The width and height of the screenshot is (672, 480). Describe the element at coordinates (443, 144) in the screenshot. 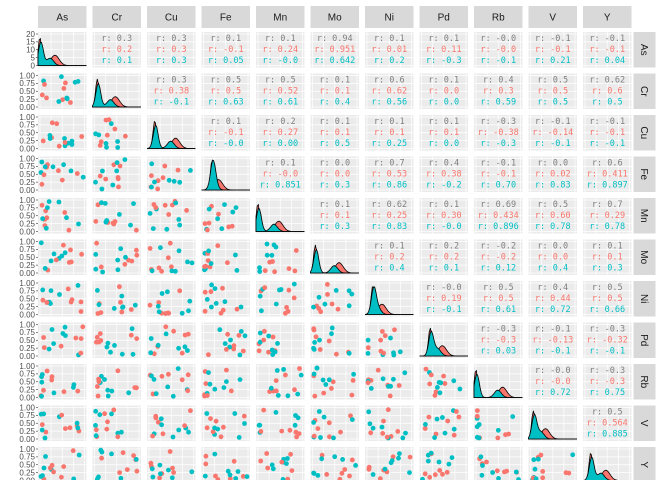

I see `corr-label: r: 0.0` at that location.